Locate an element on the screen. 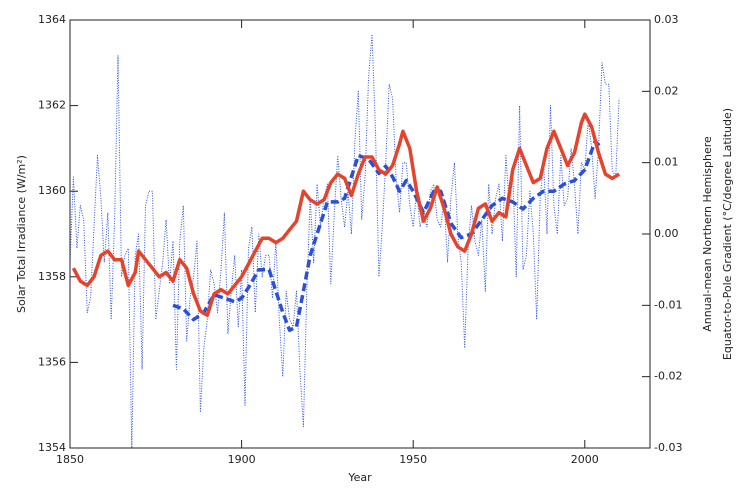 This screenshot has height=494, width=751. y2-tick-label: -0.03 is located at coordinates (668, 447).